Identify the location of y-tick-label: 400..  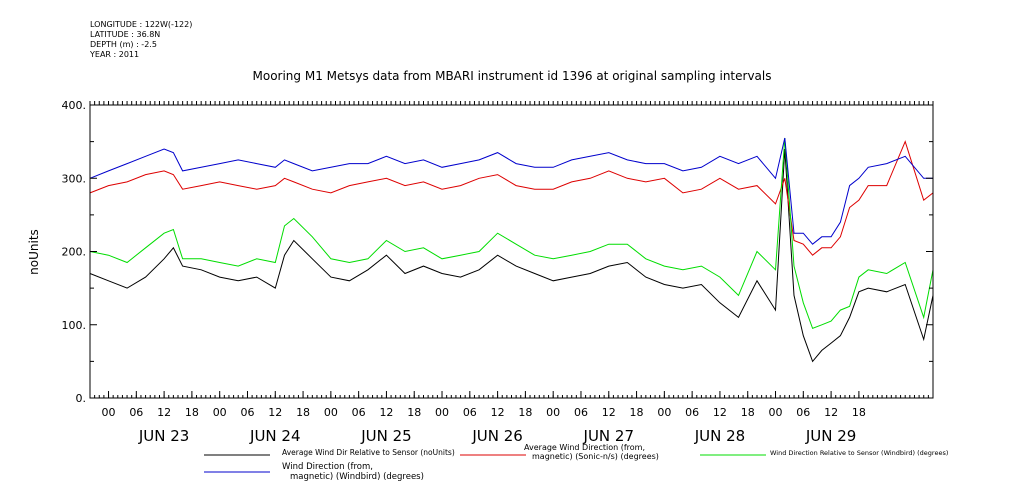
(74, 105).